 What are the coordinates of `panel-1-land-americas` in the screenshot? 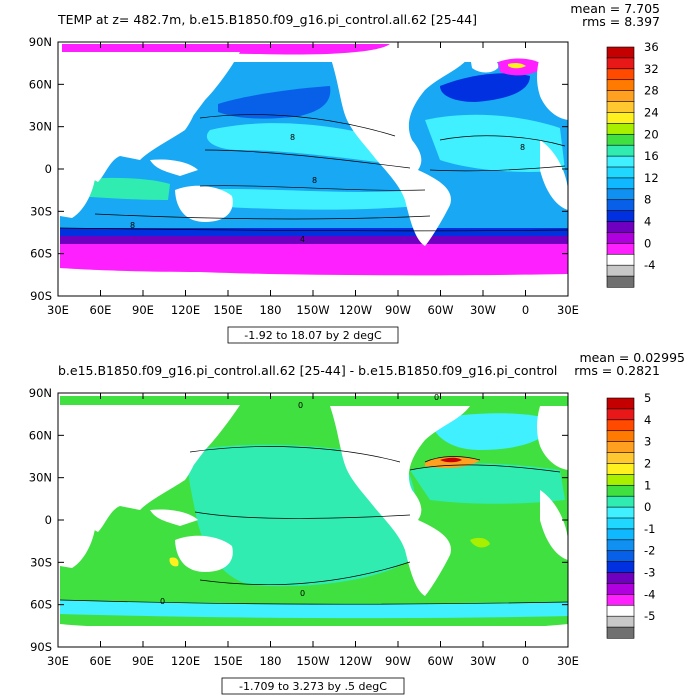 It's located at (400, 151).